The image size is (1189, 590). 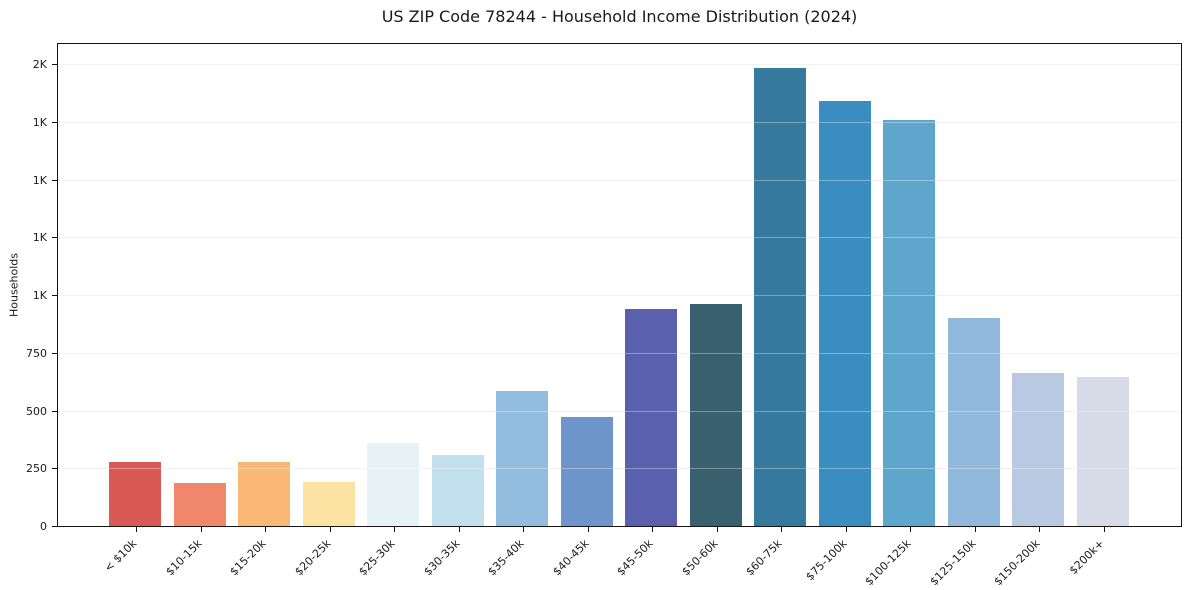 What do you see at coordinates (376, 558) in the screenshot?
I see `x-tick-label: $25-30k` at bounding box center [376, 558].